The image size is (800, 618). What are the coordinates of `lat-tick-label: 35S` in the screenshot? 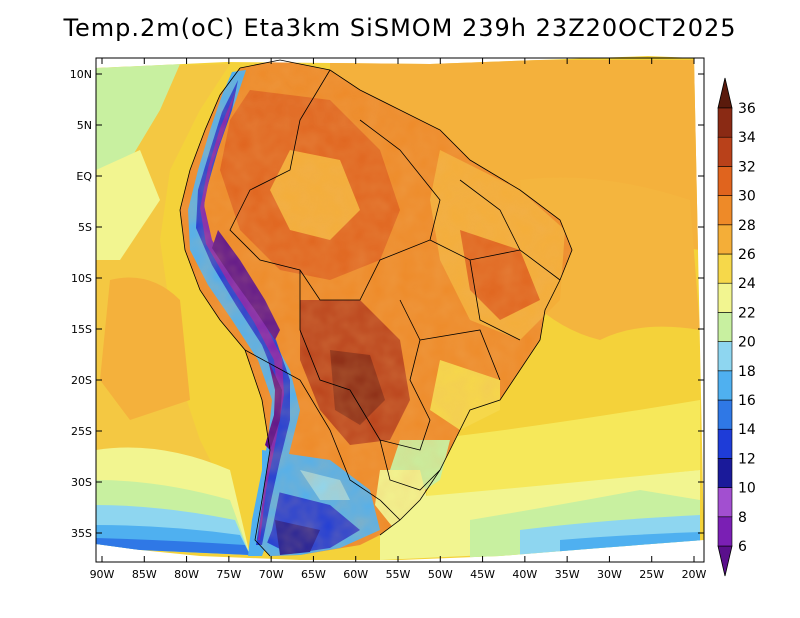 It's located at (81, 533).